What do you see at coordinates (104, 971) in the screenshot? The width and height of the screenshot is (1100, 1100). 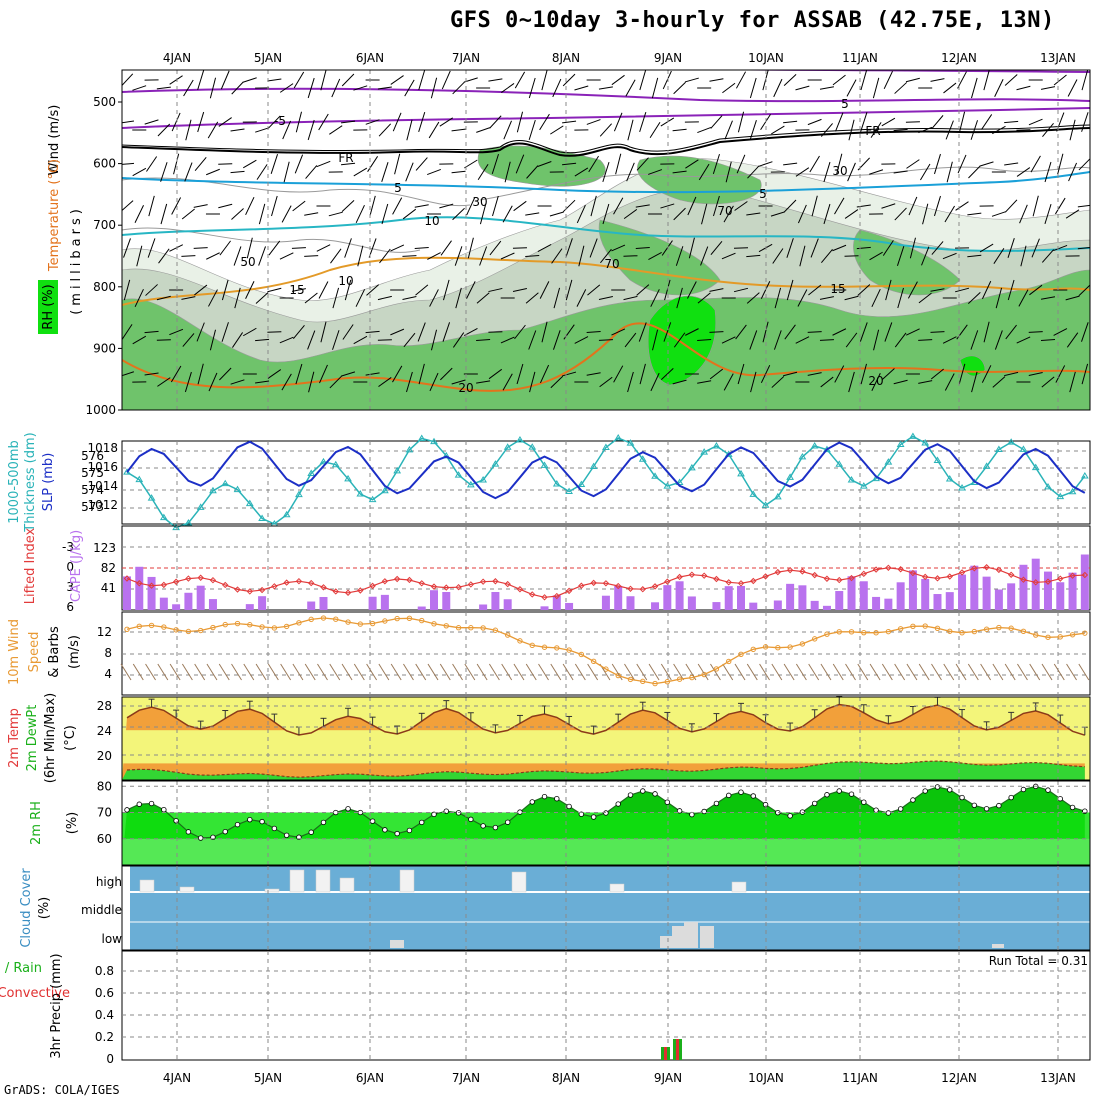 I see `precip-tick: 0.8` at bounding box center [104, 971].